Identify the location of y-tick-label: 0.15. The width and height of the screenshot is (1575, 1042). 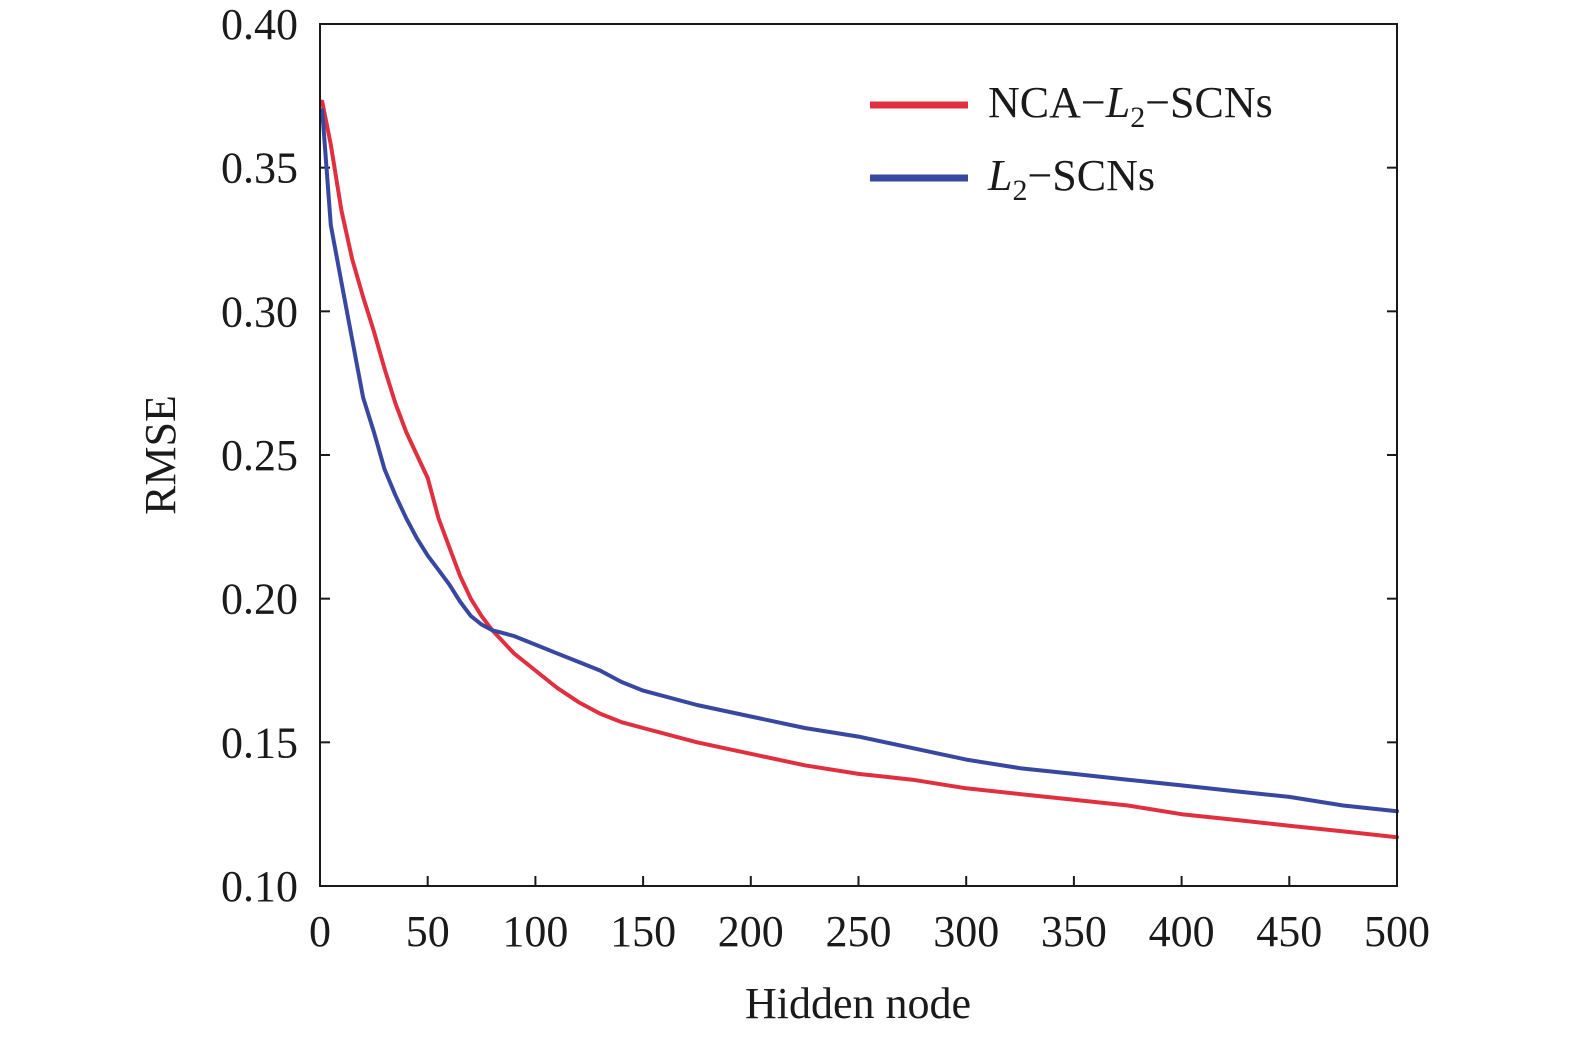
(259, 742).